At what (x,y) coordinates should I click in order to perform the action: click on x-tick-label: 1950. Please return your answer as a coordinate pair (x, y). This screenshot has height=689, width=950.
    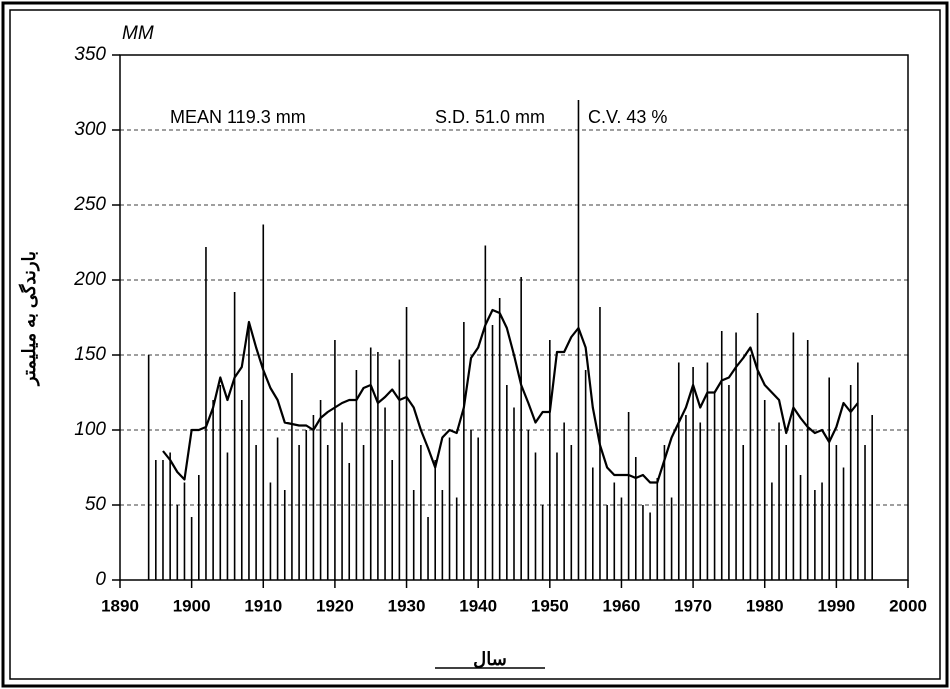
    Looking at the image, I should click on (550, 605).